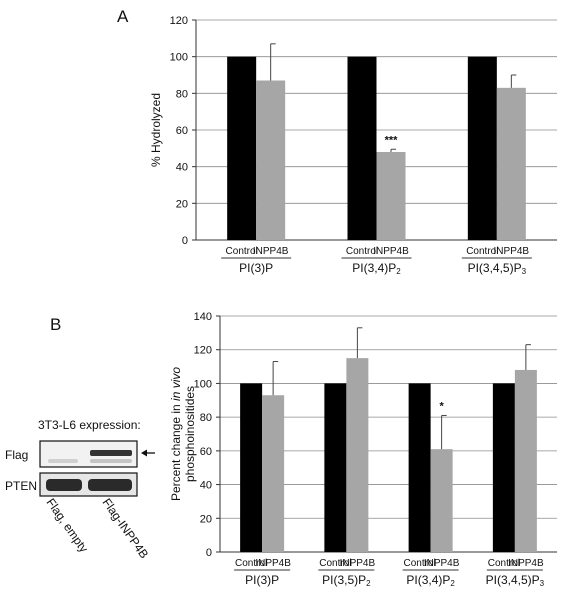 This screenshot has height=600, width=566. I want to click on panel-a-group-label: PI(3)P, so click(256, 268).